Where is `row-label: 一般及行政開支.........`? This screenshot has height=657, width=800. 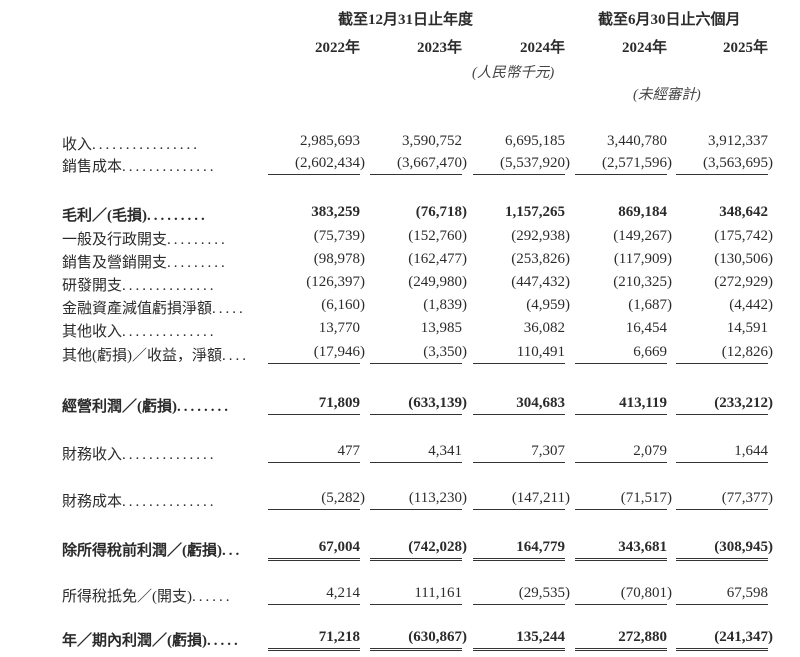 row-label: 一般及行政開支......... is located at coordinates (162, 238).